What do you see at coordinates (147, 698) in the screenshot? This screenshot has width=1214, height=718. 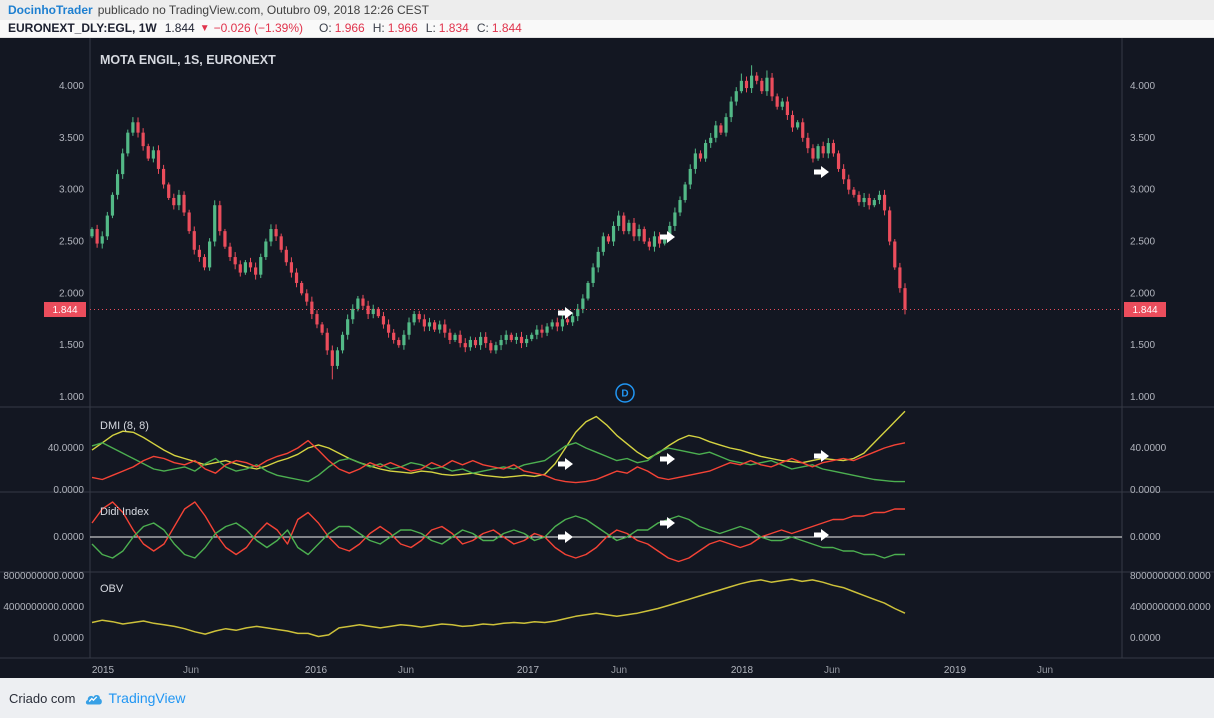 I see `tradingview-brand-label: TradingView` at bounding box center [147, 698].